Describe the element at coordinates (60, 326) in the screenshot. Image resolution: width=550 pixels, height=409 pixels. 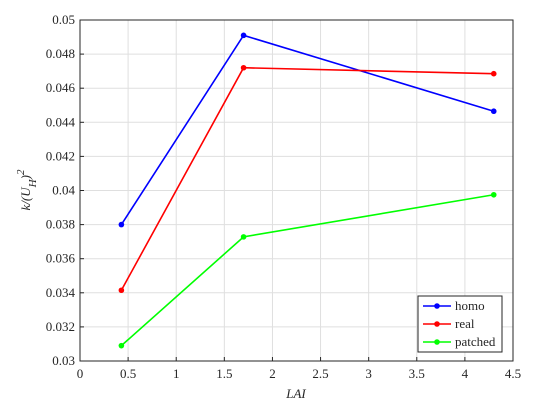
I see `y-tick-label: 0.032` at that location.